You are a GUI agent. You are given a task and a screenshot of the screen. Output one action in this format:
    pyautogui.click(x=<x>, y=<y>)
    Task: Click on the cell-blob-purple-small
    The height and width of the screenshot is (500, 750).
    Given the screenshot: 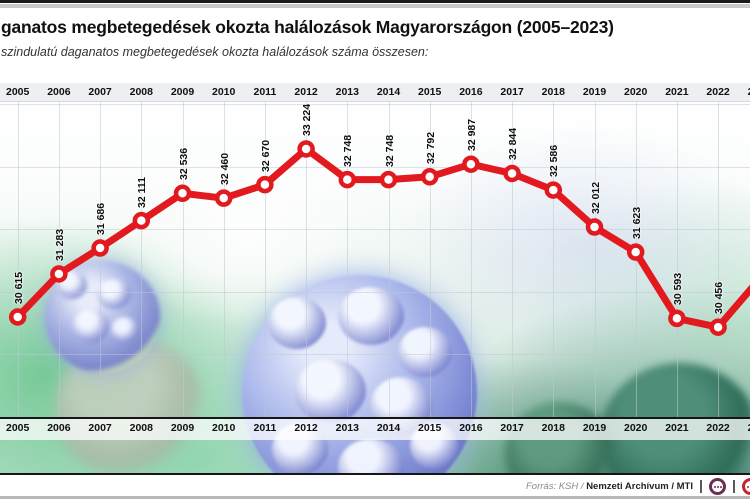 What is the action you would take?
    pyautogui.click(x=102, y=317)
    